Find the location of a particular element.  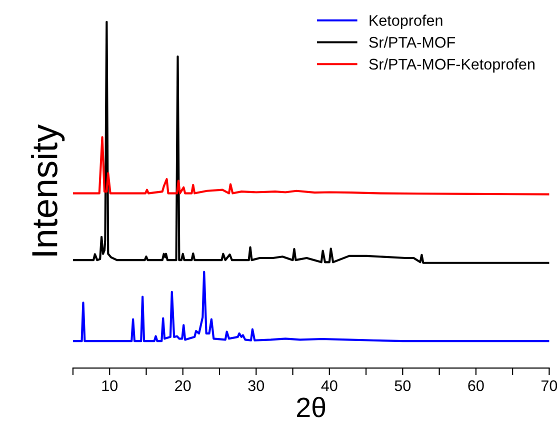

x-tick-label: 70 is located at coordinates (549, 386).